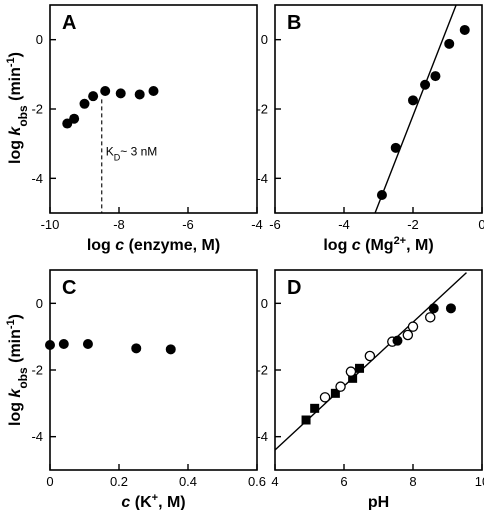  I want to click on x-tick-label: 0.6, so click(257, 481).